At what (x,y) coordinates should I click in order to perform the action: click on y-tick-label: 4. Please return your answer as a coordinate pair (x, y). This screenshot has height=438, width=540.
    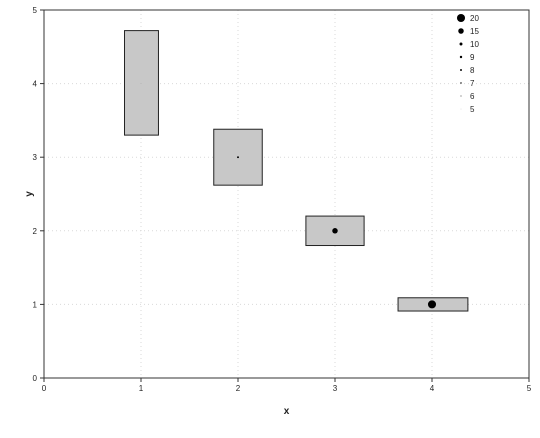
    Looking at the image, I should click on (35, 84).